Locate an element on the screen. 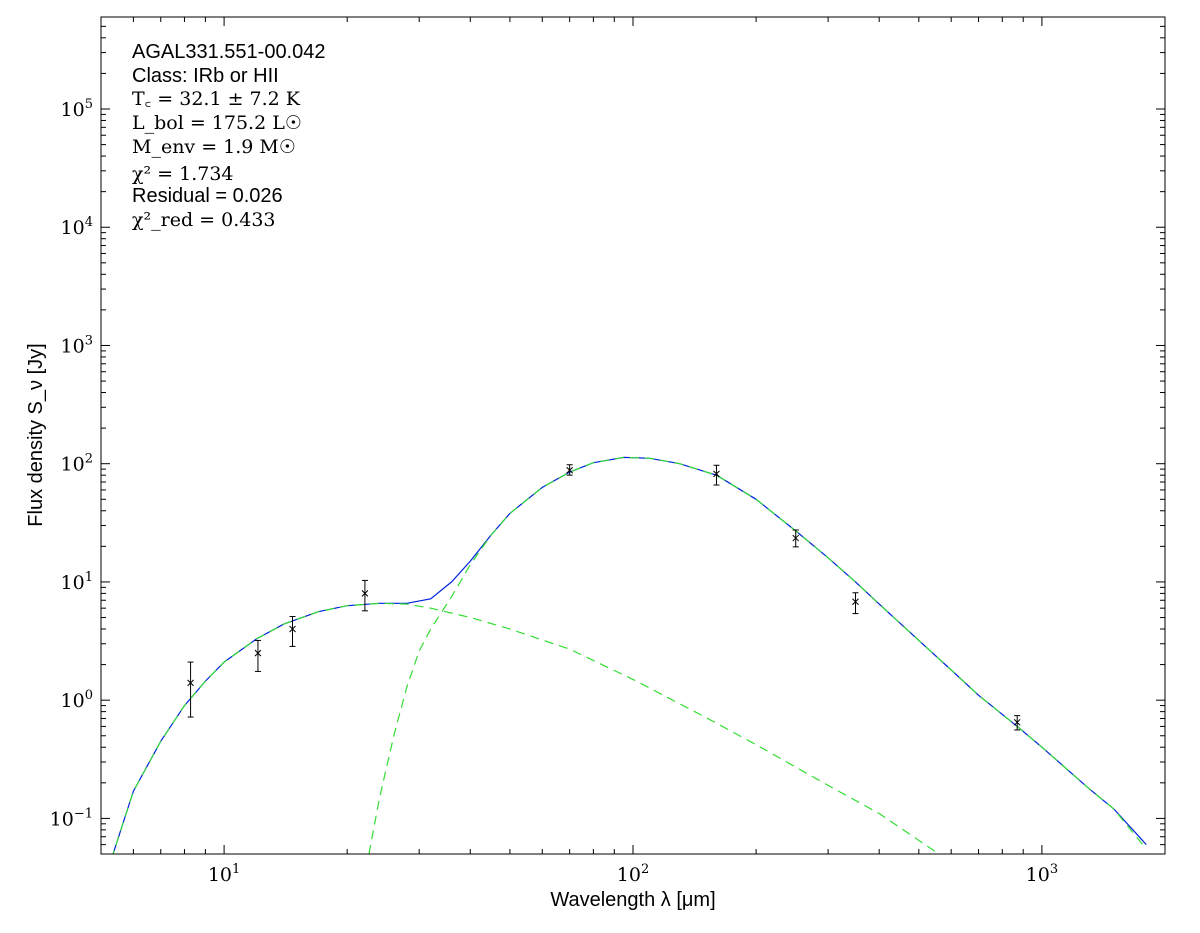  y-tick-label: 10¹ is located at coordinates (77, 582).